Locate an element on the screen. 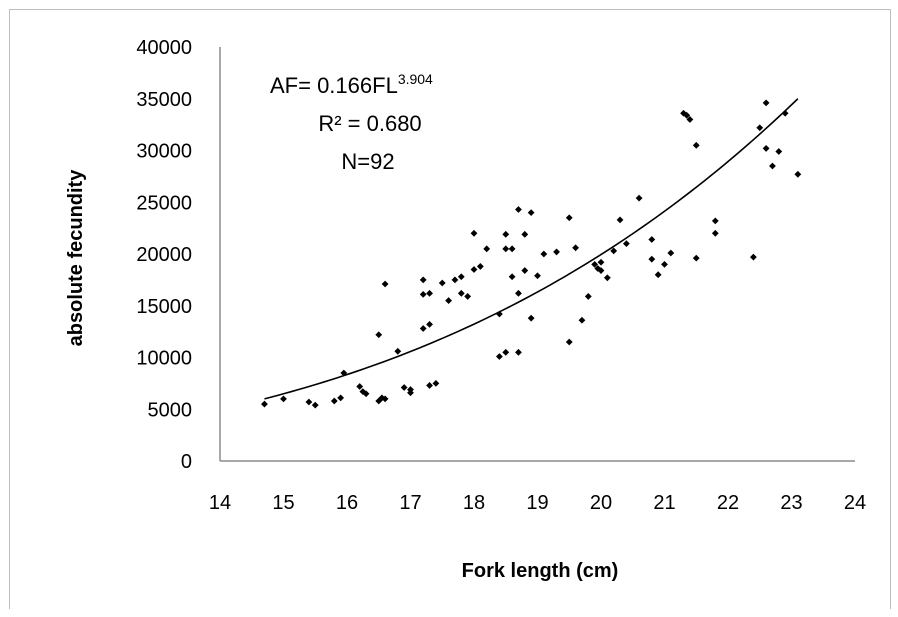  y-tick-label: 30000 is located at coordinates (164, 152).